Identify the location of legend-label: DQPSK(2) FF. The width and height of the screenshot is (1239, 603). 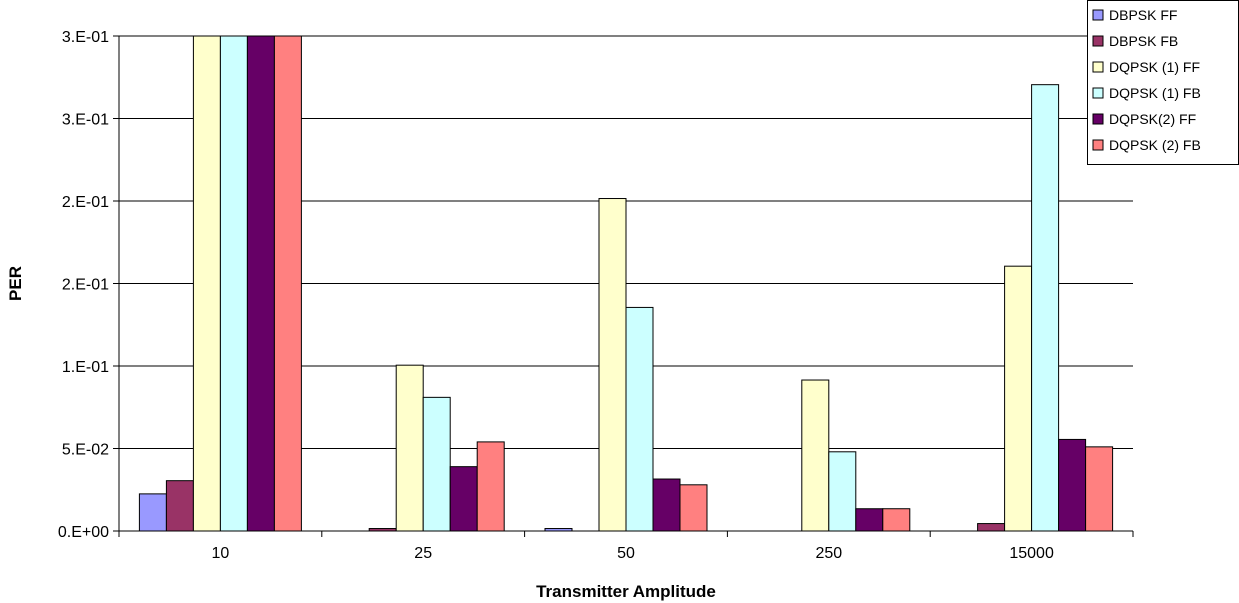
(1152, 119).